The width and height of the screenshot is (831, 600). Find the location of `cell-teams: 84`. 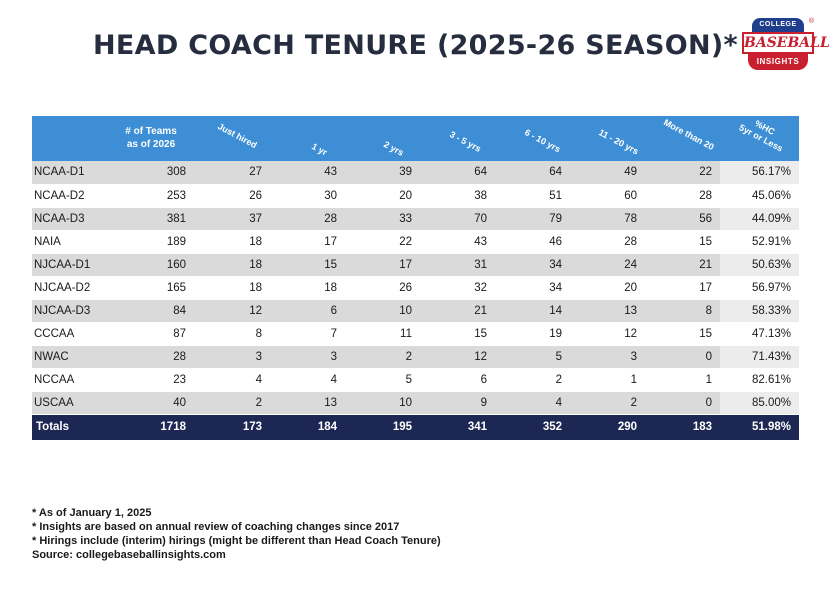

cell-teams: 84 is located at coordinates (153, 311).